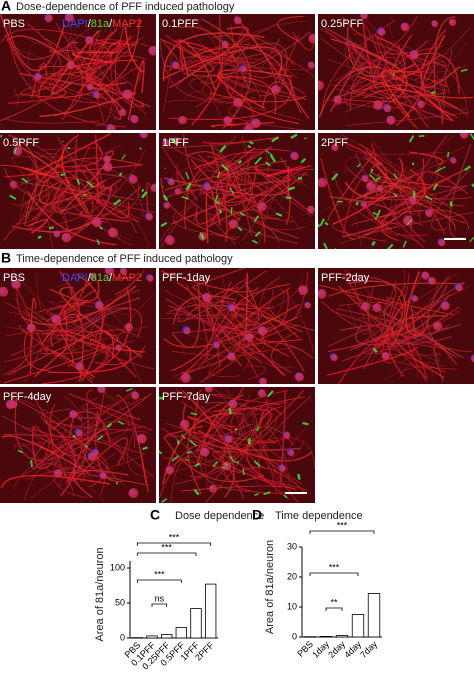  I want to click on panel-letter: C, so click(155, 515).